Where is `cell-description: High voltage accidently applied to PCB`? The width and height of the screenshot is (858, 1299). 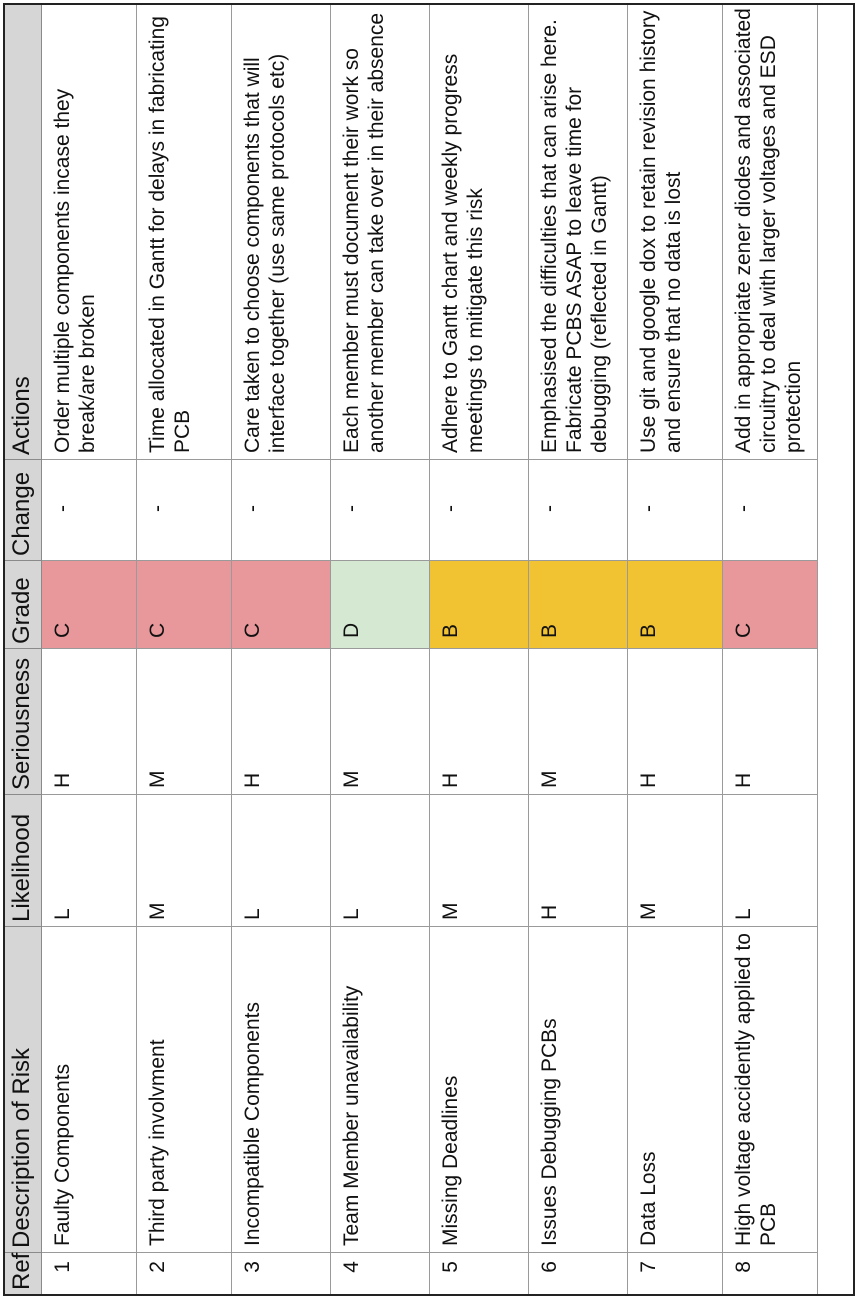
cell-description: High voltage accidently applied to PCB is located at coordinates (770, 1089).